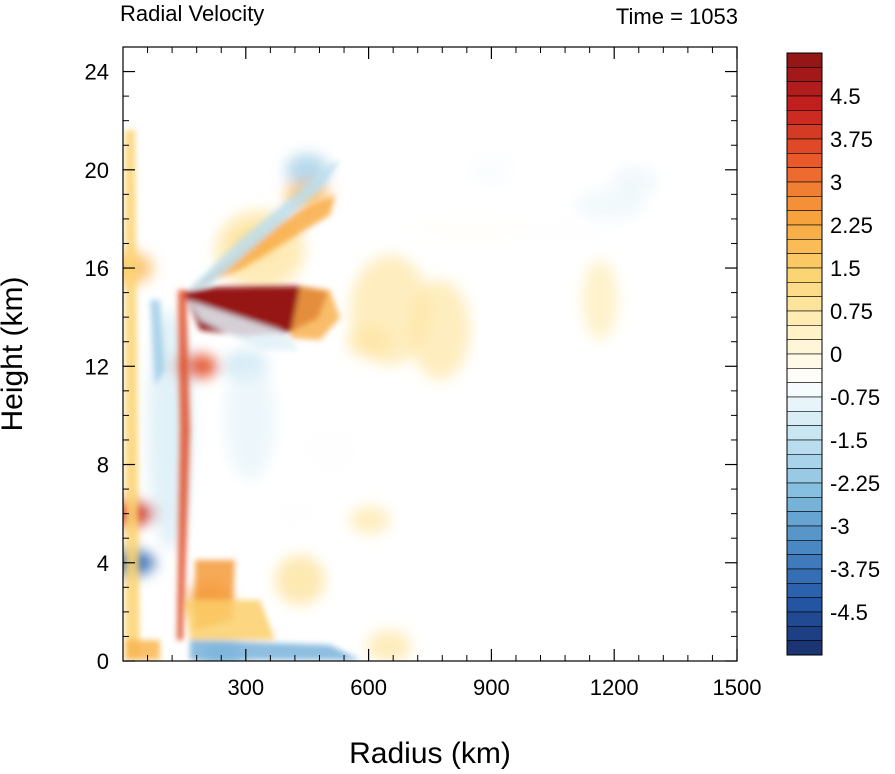 The width and height of the screenshot is (895, 774). What do you see at coordinates (855, 569) in the screenshot?
I see `colorbar-label: -3.75` at bounding box center [855, 569].